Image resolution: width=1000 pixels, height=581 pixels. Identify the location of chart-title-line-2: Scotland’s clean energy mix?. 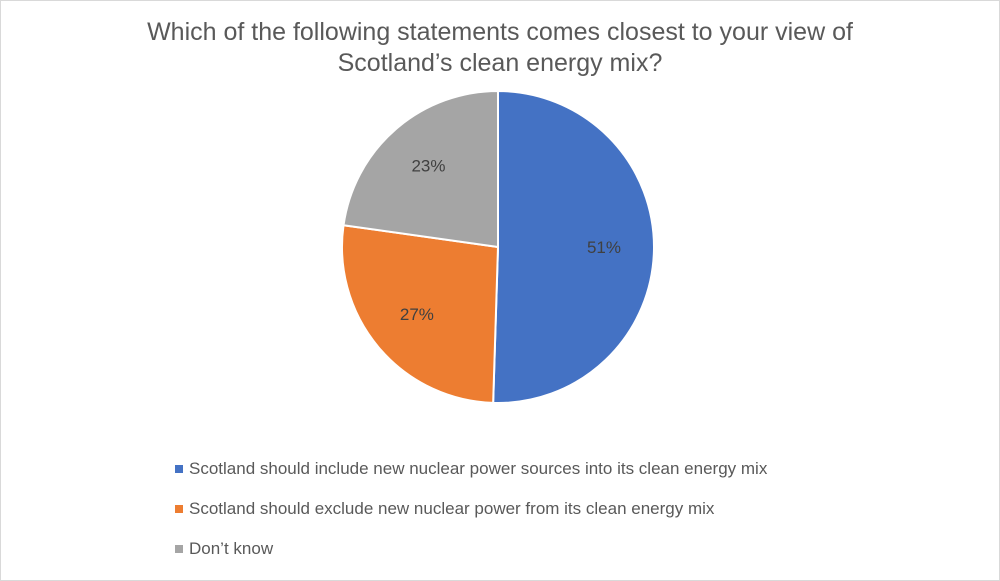
(500, 63).